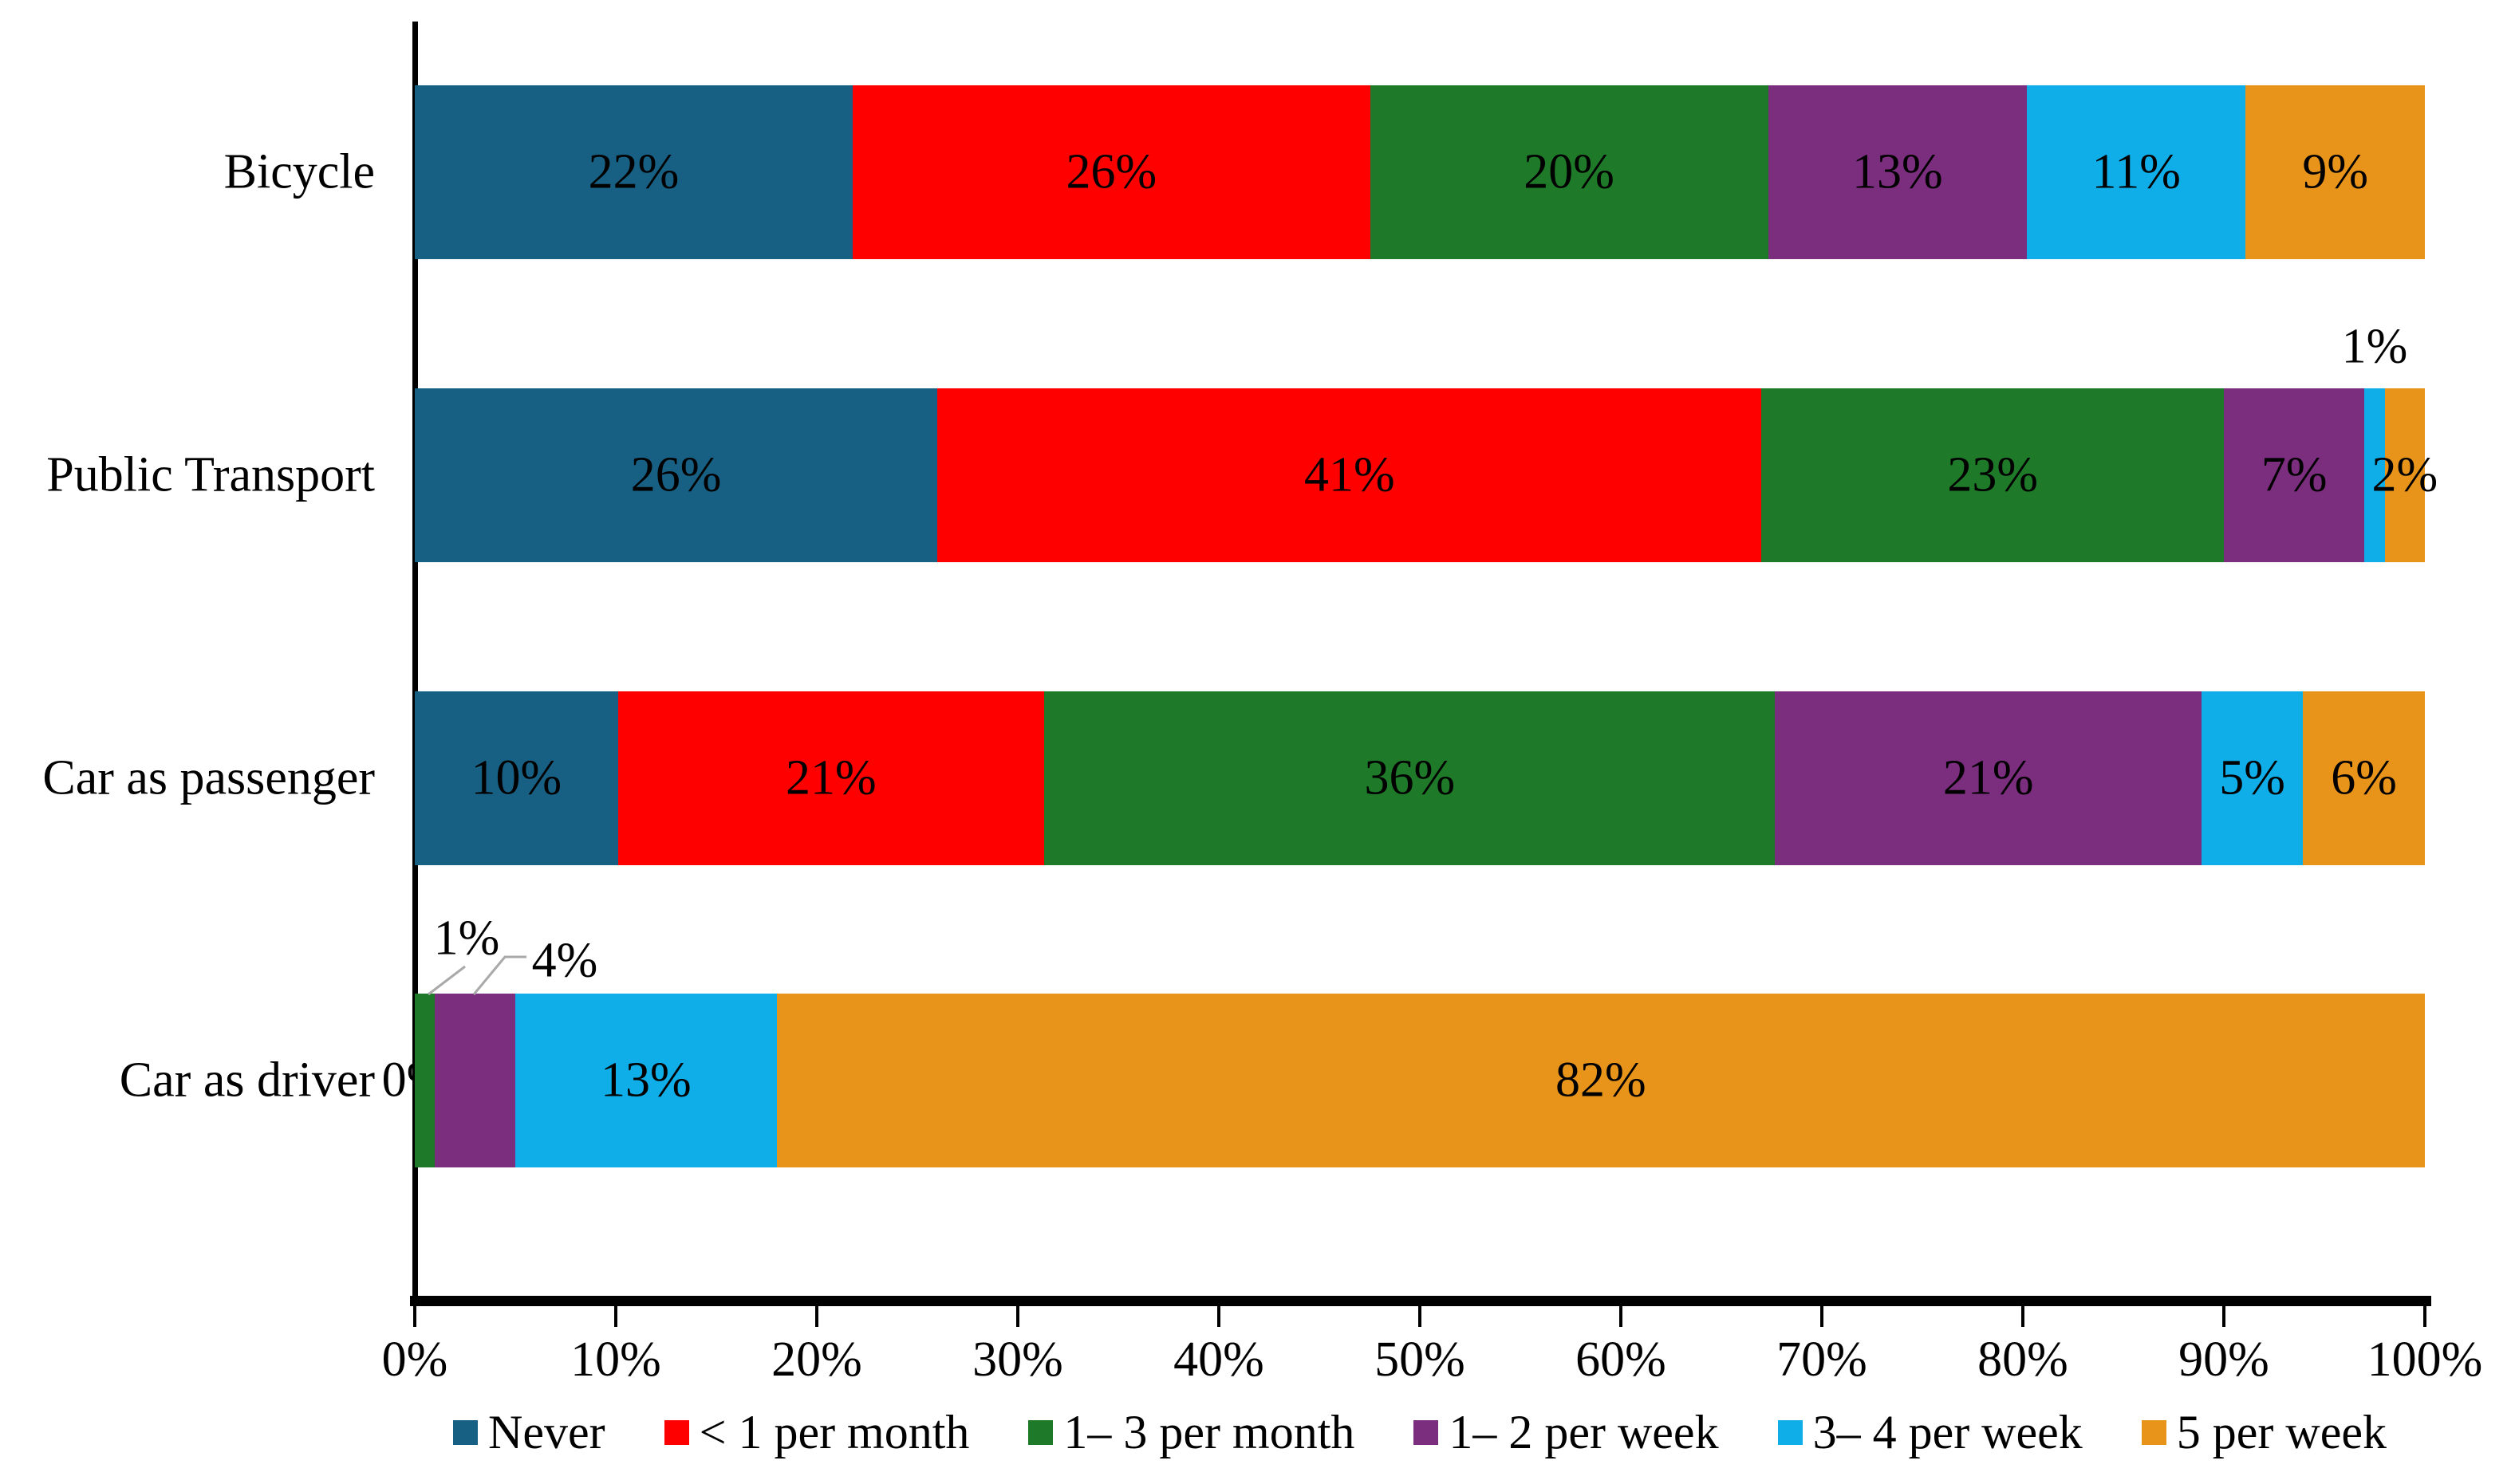 This screenshot has height=1484, width=2515. What do you see at coordinates (1420, 1359) in the screenshot?
I see `x-axis-tick-label: 50%` at bounding box center [1420, 1359].